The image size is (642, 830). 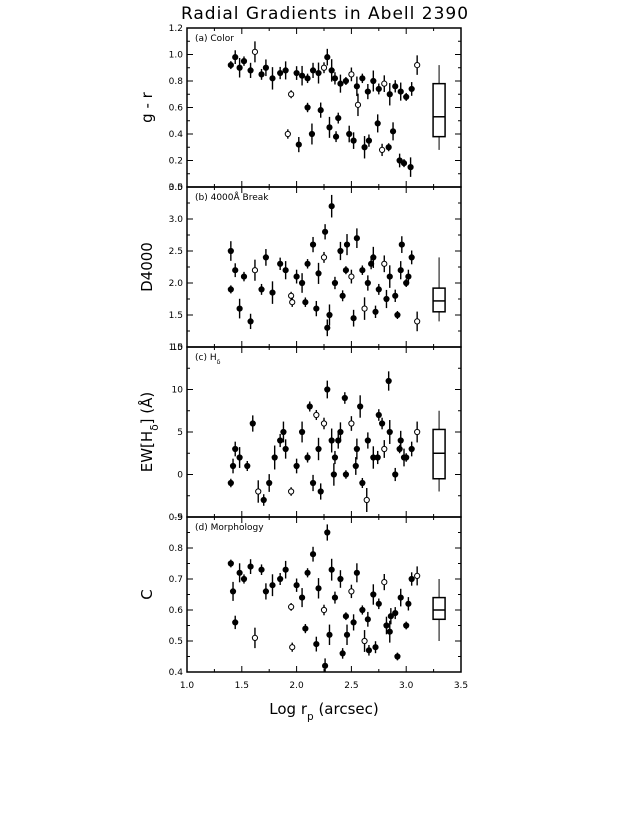 I want to click on panel-label: (c) Hδ, so click(x=208, y=359).